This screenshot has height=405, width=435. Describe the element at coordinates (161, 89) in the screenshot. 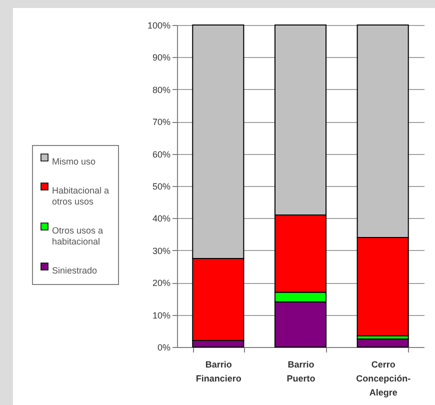

I see `y-tick-label: 80%` at that location.